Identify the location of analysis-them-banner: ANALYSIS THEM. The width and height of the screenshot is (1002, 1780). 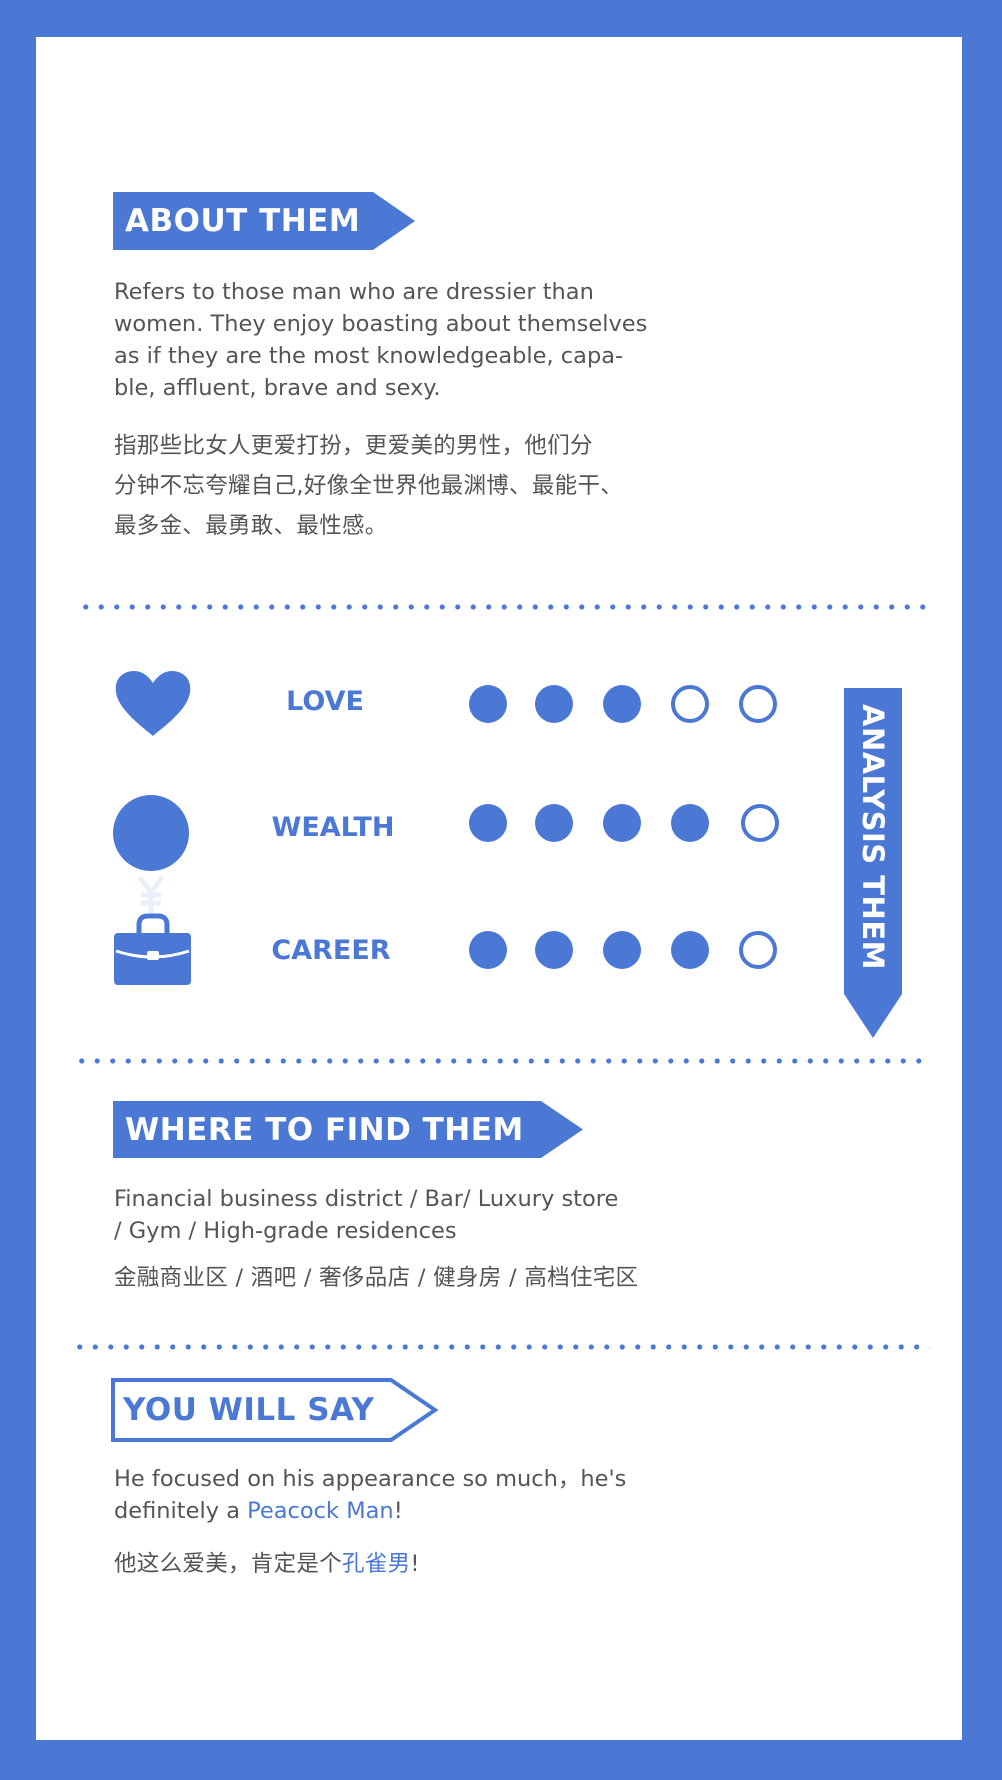
(873, 863).